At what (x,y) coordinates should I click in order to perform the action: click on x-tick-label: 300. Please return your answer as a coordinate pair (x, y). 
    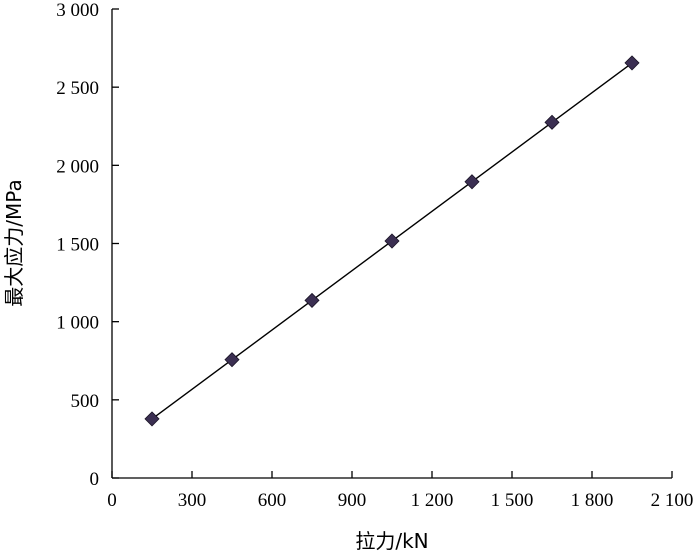
    Looking at the image, I should click on (192, 500).